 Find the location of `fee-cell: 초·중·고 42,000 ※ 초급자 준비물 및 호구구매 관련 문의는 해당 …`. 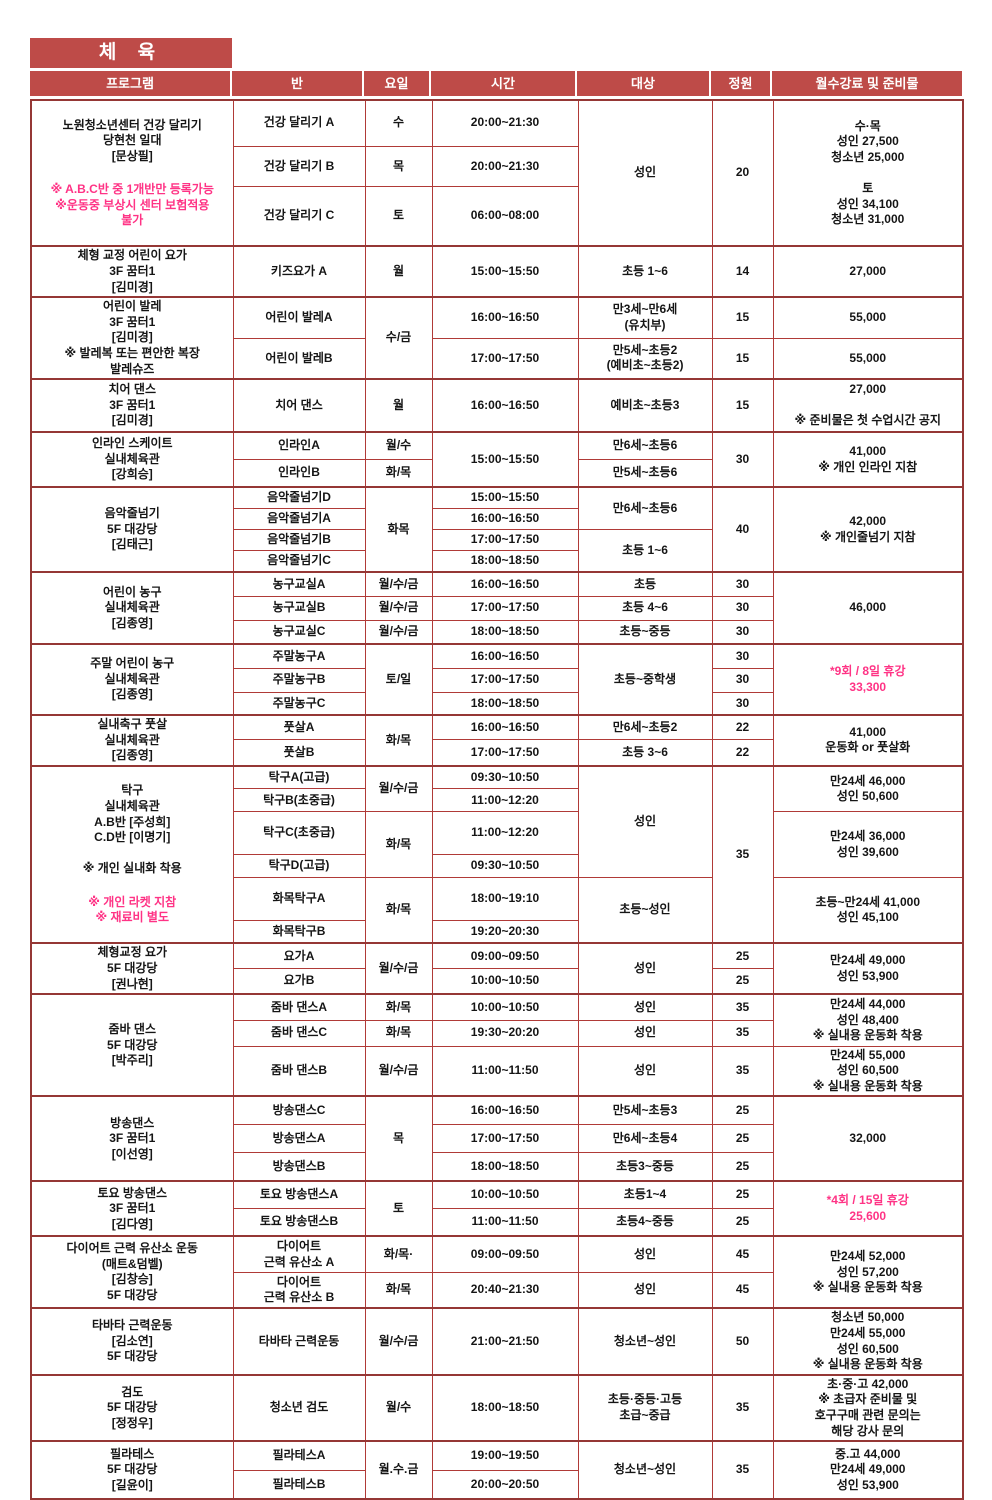

fee-cell: 초·중·고 42,000 ※ 초급자 준비물 및 호구구매 관련 문의는 해당 … is located at coordinates (868, 1407).